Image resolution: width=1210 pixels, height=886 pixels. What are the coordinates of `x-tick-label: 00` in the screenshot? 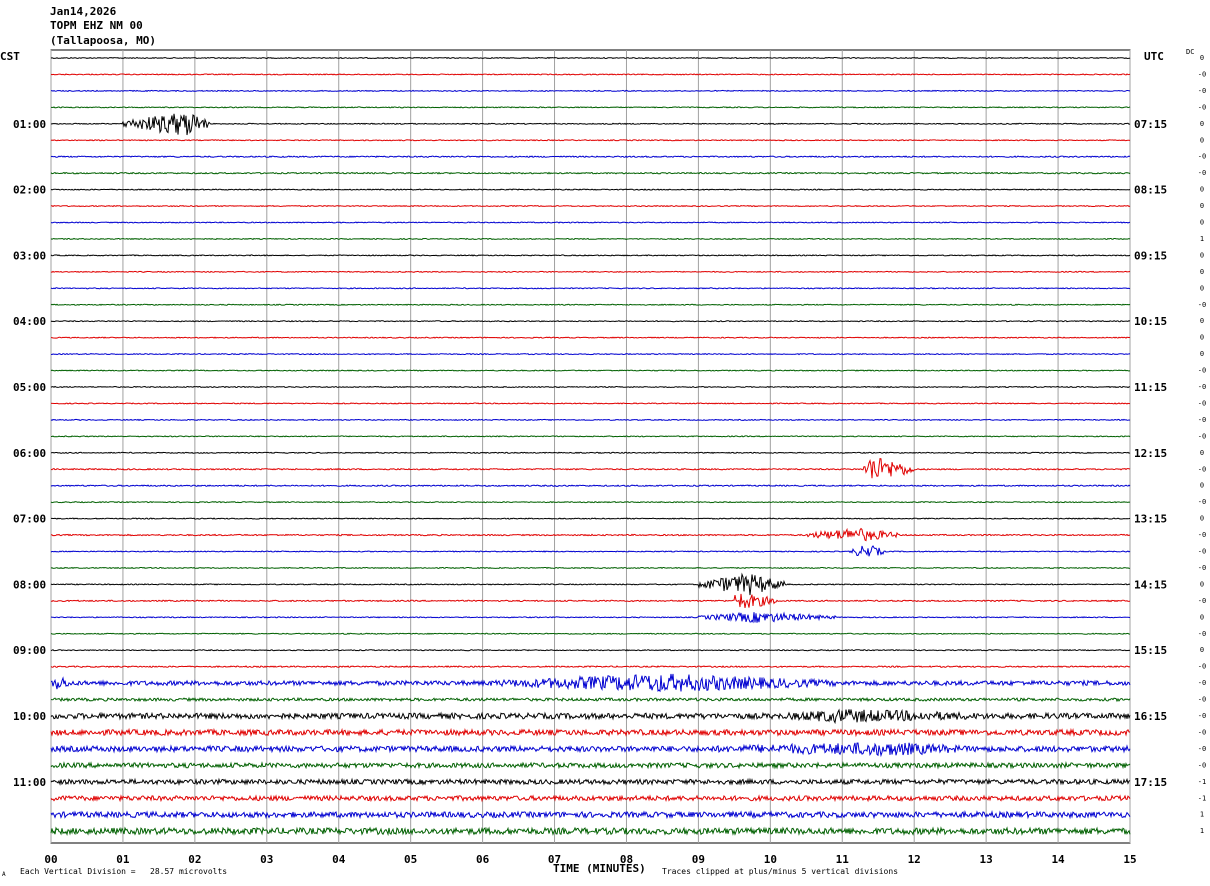 It's located at (50, 859).